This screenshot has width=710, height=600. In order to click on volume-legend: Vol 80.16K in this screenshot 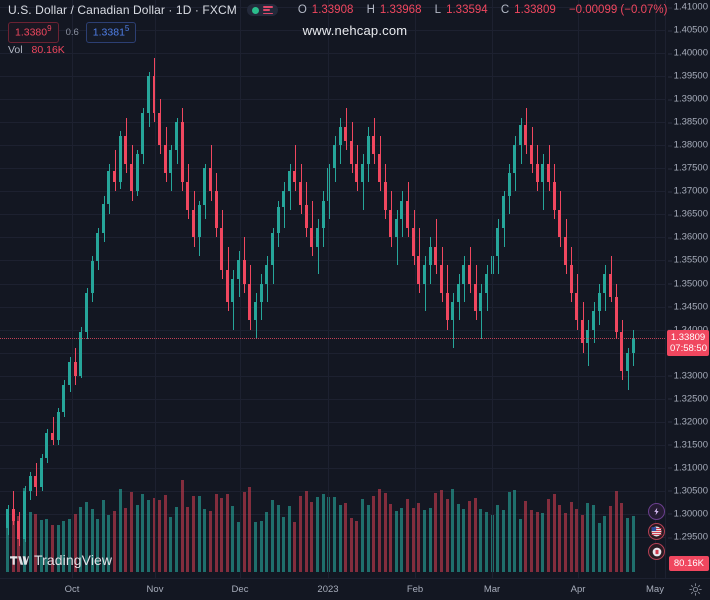, I will do `click(36, 50)`.